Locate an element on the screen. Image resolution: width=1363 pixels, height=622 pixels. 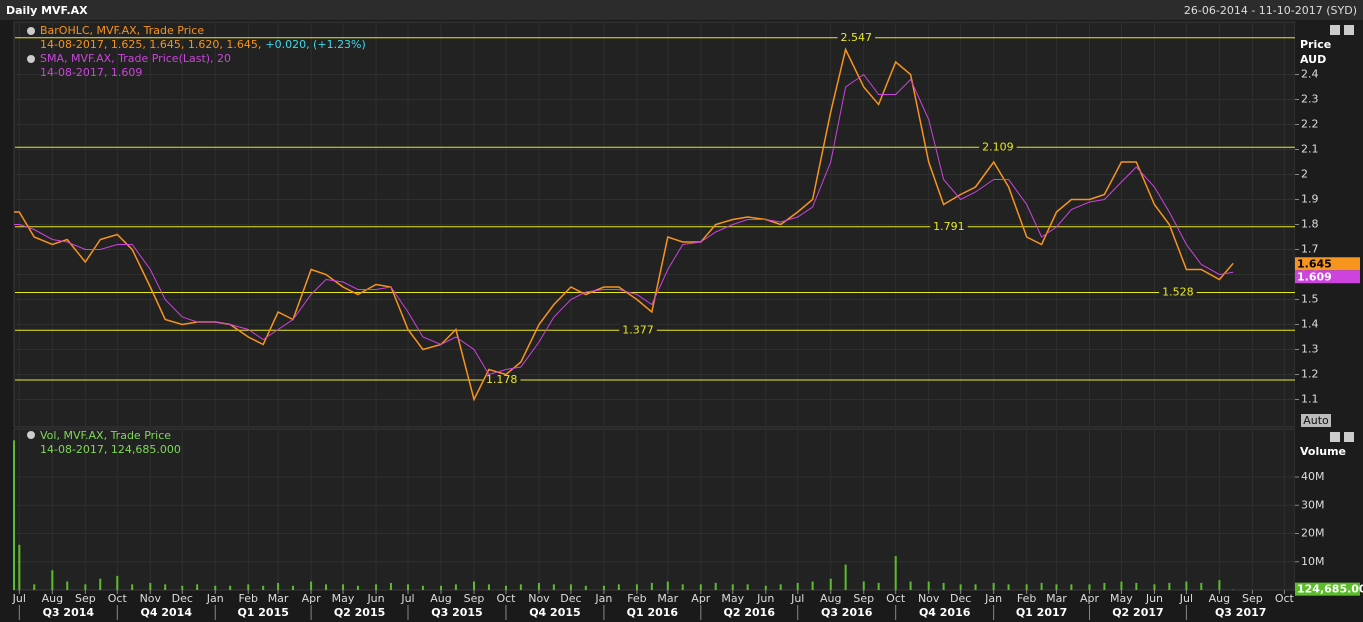
level-label: 1.178 is located at coordinates (502, 379).